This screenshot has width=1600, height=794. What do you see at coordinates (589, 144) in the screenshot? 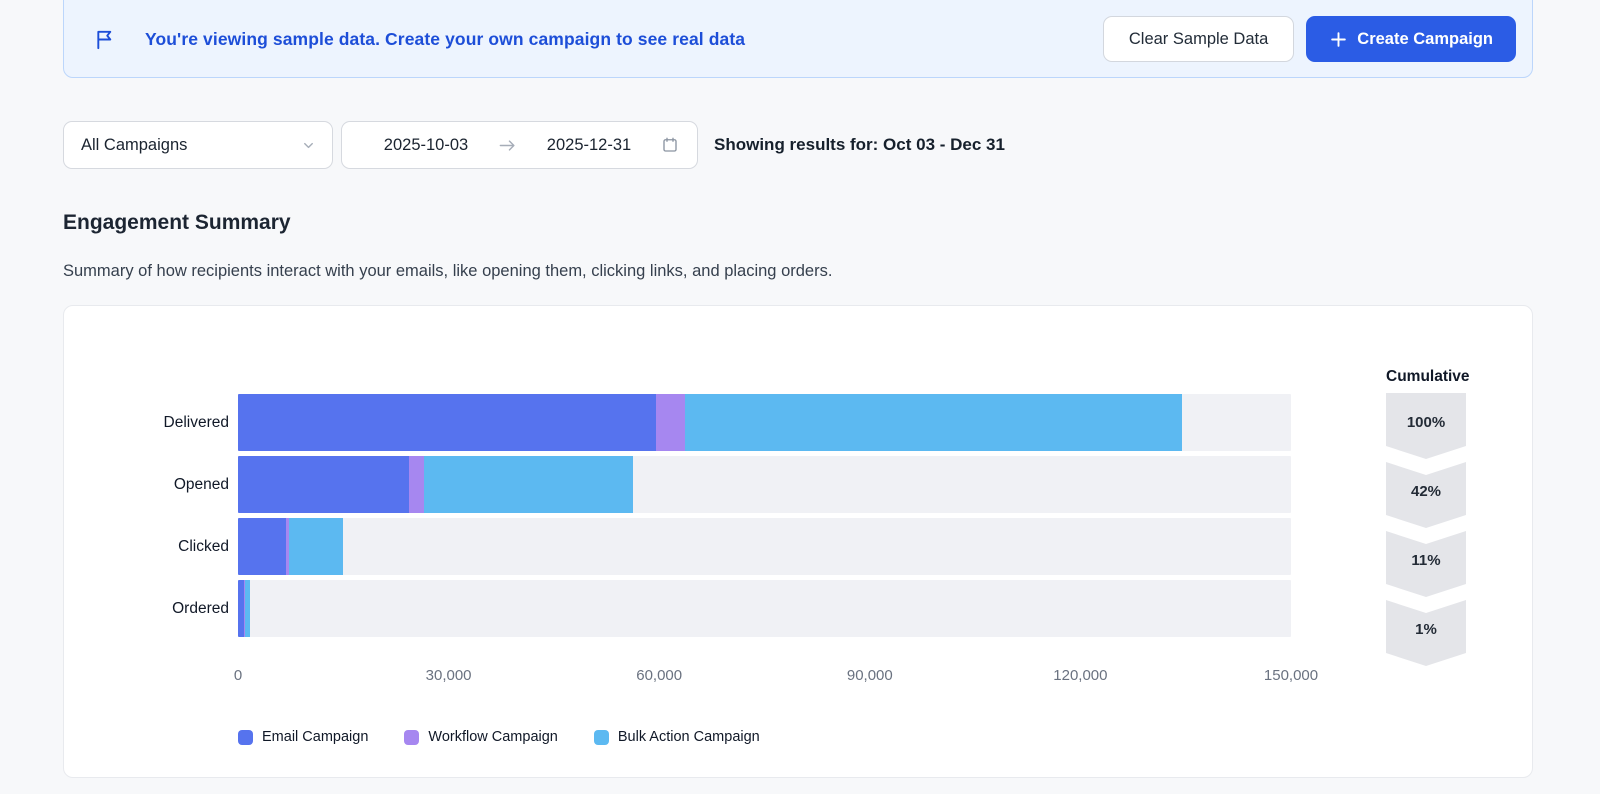
I see `date-end-value: 2025-12-31` at bounding box center [589, 144].